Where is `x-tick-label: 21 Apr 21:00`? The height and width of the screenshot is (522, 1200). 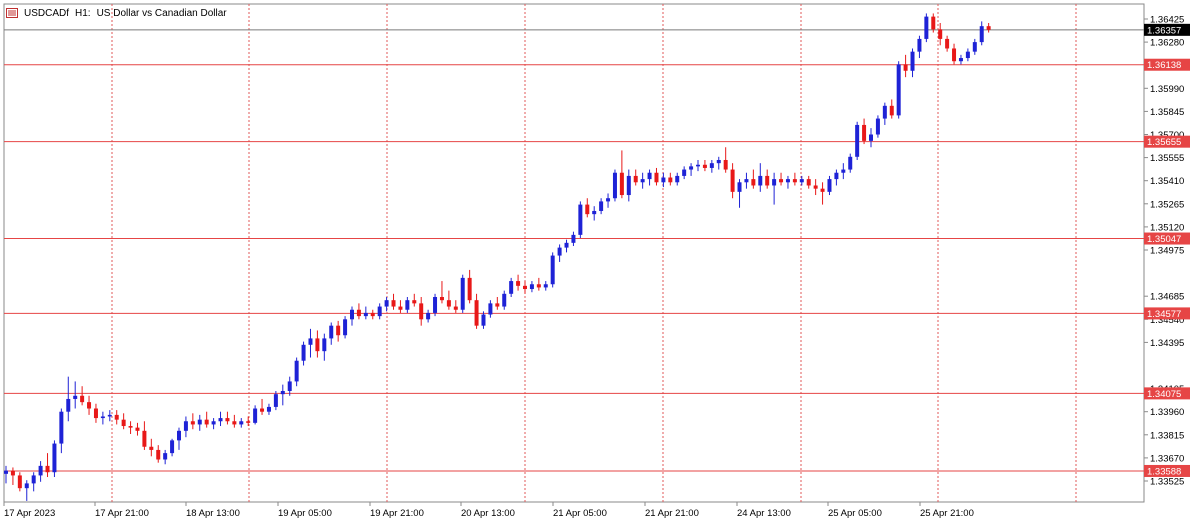
x-tick-label: 21 Apr 21:00 is located at coordinates (672, 513).